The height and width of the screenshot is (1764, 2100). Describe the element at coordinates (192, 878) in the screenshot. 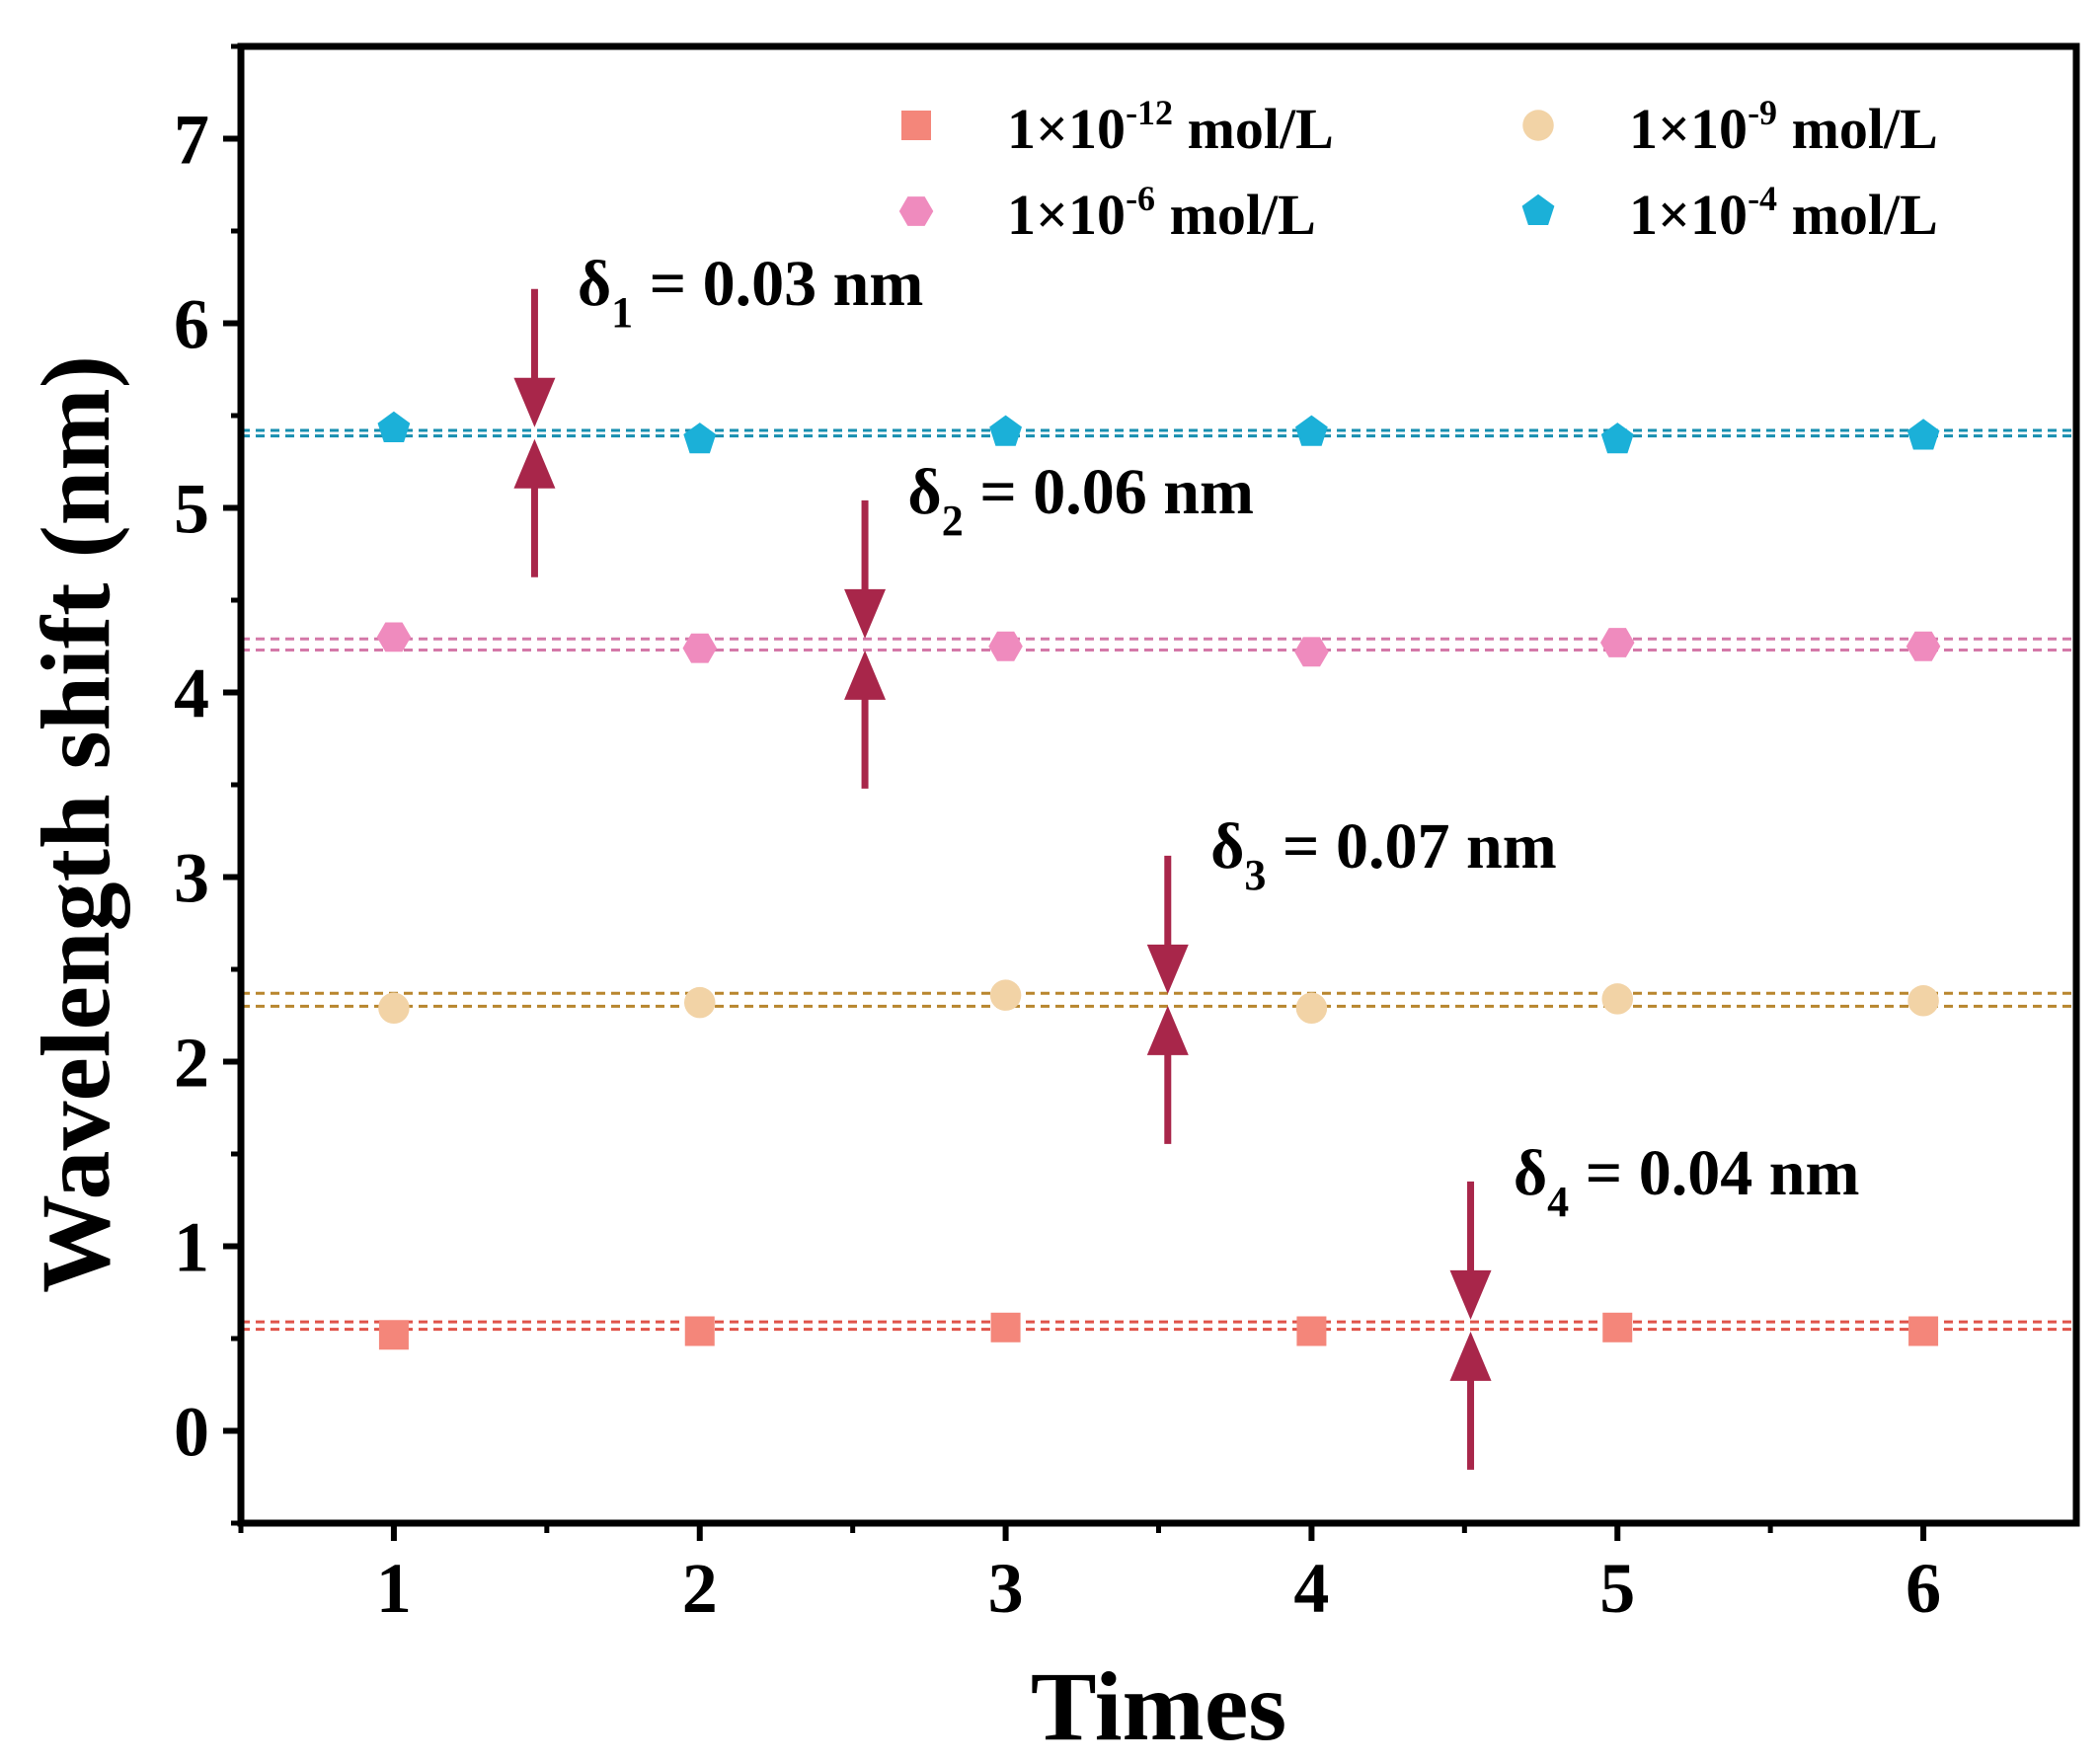

I see `y-tick-label: 3` at that location.